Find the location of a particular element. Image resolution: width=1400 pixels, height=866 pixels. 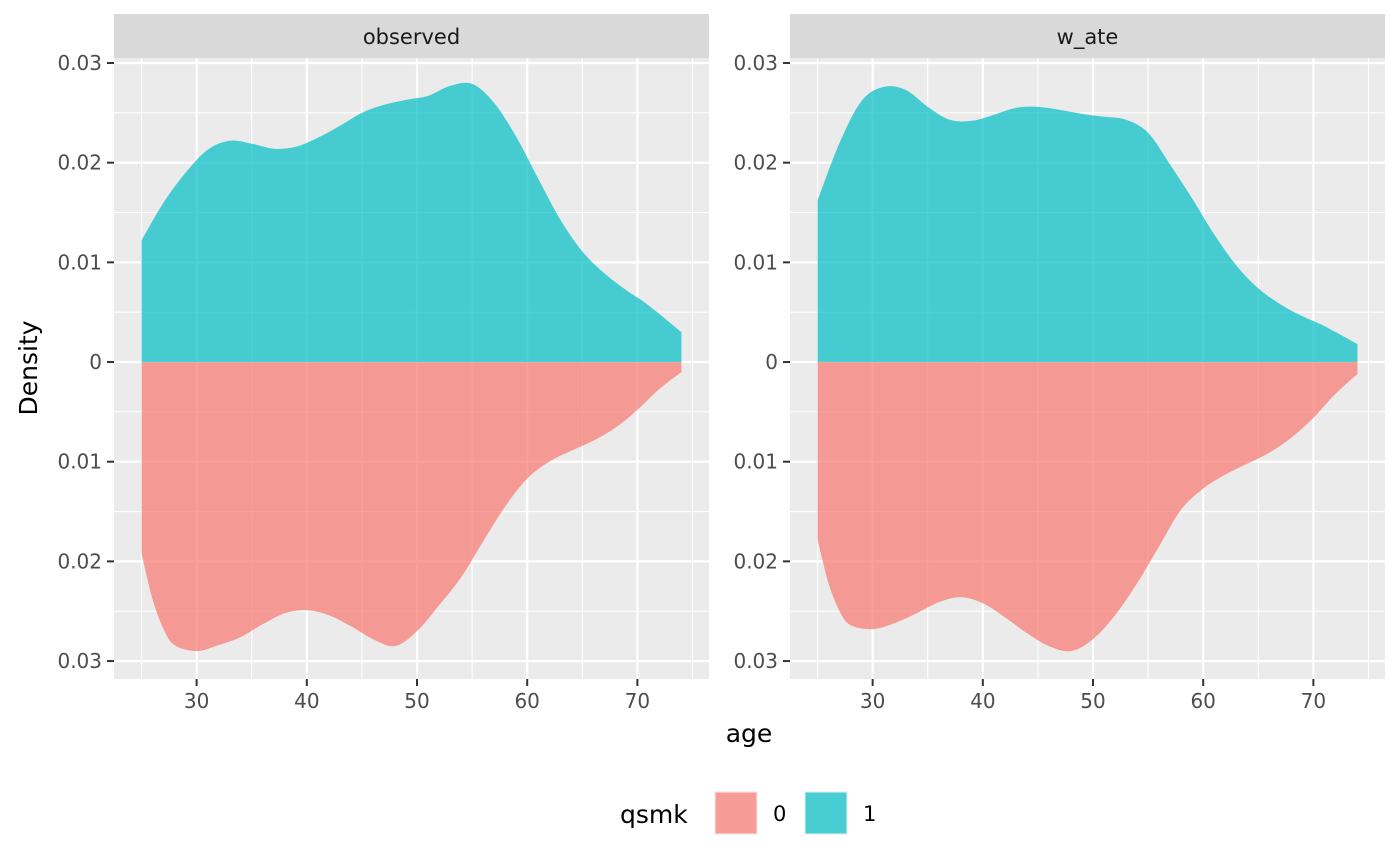

facet-strip-label: observed is located at coordinates (411, 37).